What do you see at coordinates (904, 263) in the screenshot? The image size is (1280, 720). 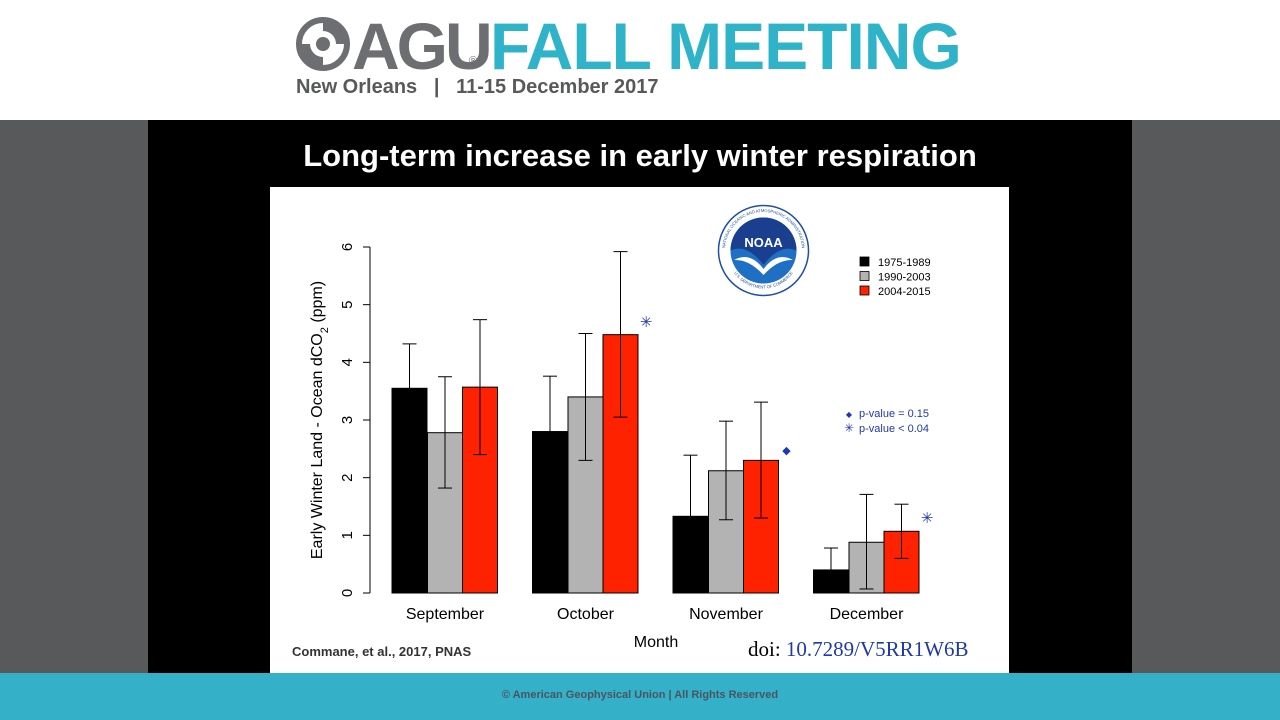 I see `legend-label: 1975-1989` at bounding box center [904, 263].